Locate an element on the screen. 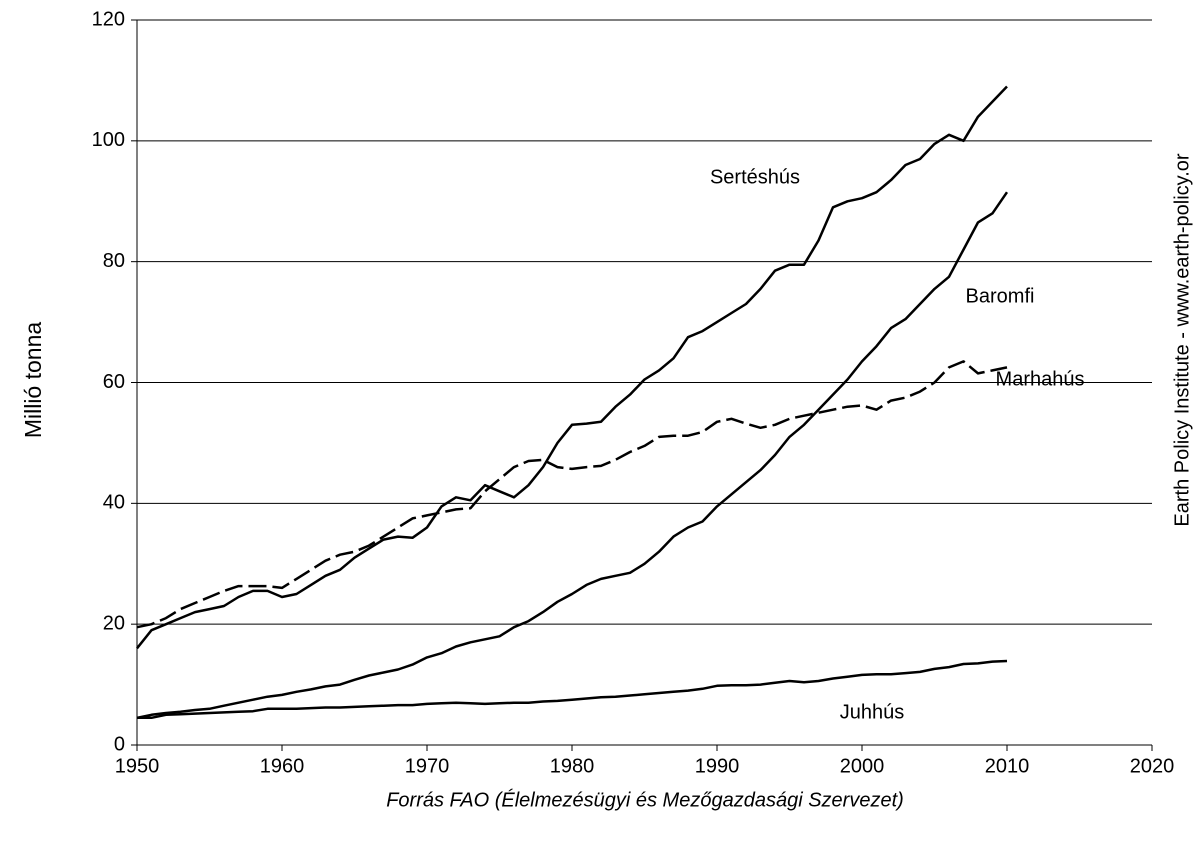 The image size is (1196, 843). y-tick-label: 60 is located at coordinates (114, 382).